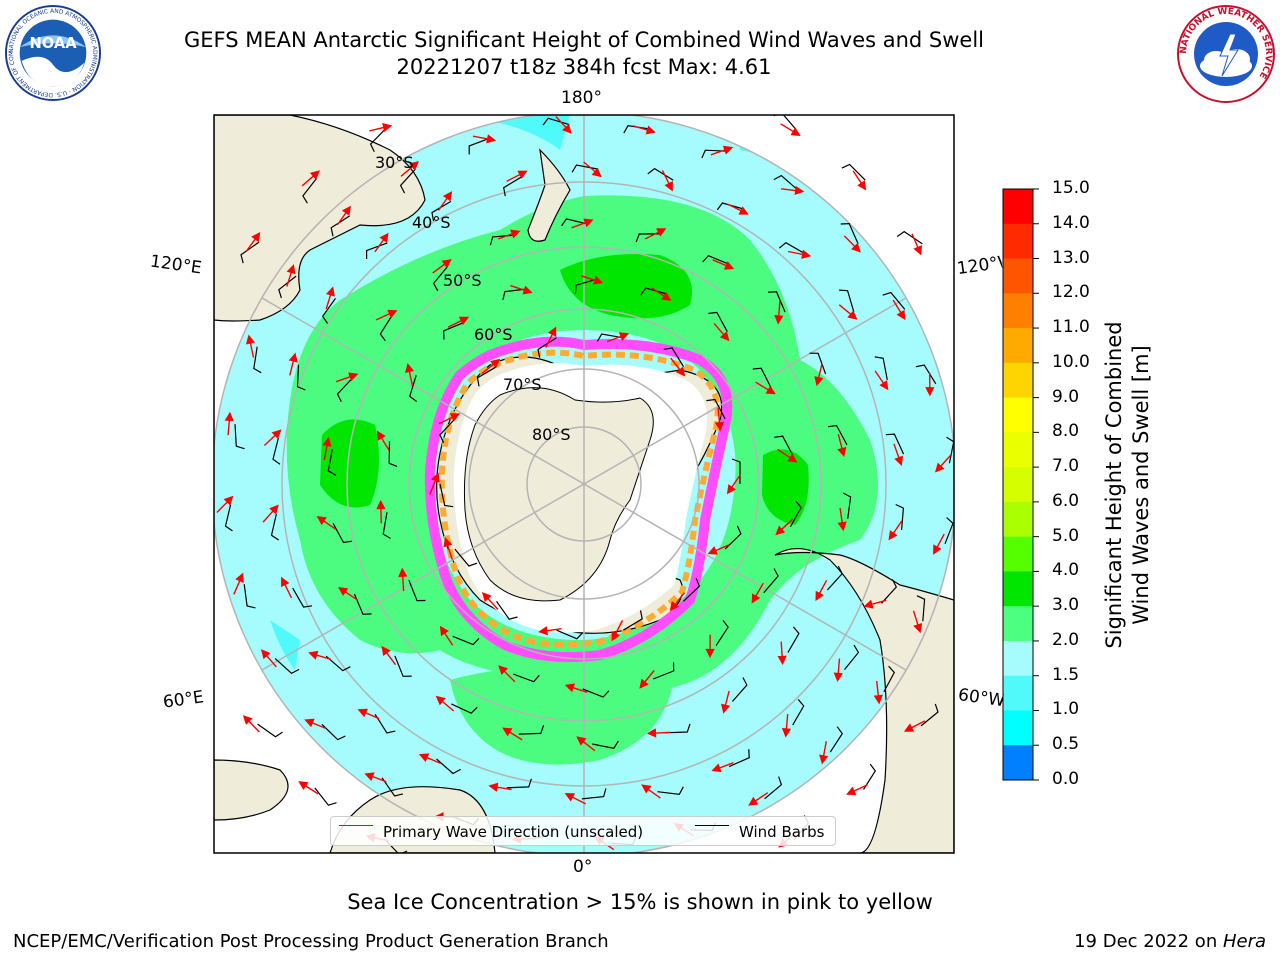  What do you see at coordinates (864, 700) in the screenshot?
I see `land-south-america` at bounding box center [864, 700].